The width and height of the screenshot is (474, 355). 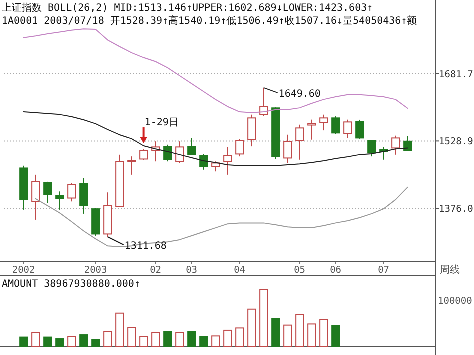 What do you see at coordinates (299, 94) in the screenshot?
I see `annotation: 1649.60` at bounding box center [299, 94].